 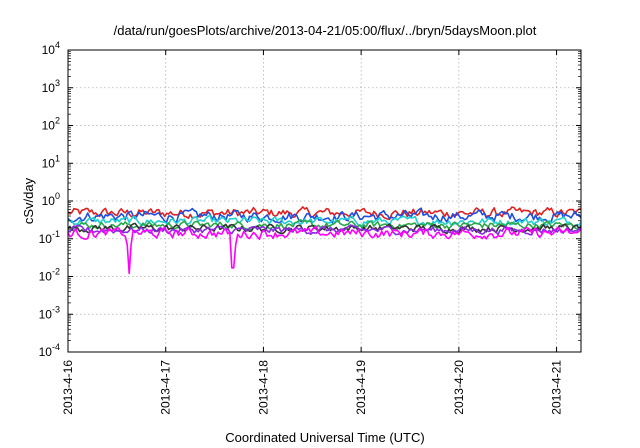 I want to click on x-tick-label: 2013-4-18, so click(x=263, y=387).